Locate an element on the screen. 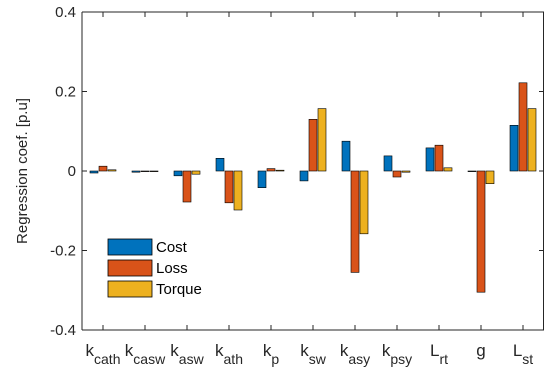 The height and width of the screenshot is (380, 544). y-tick-label: -0.2 is located at coordinates (63, 251).